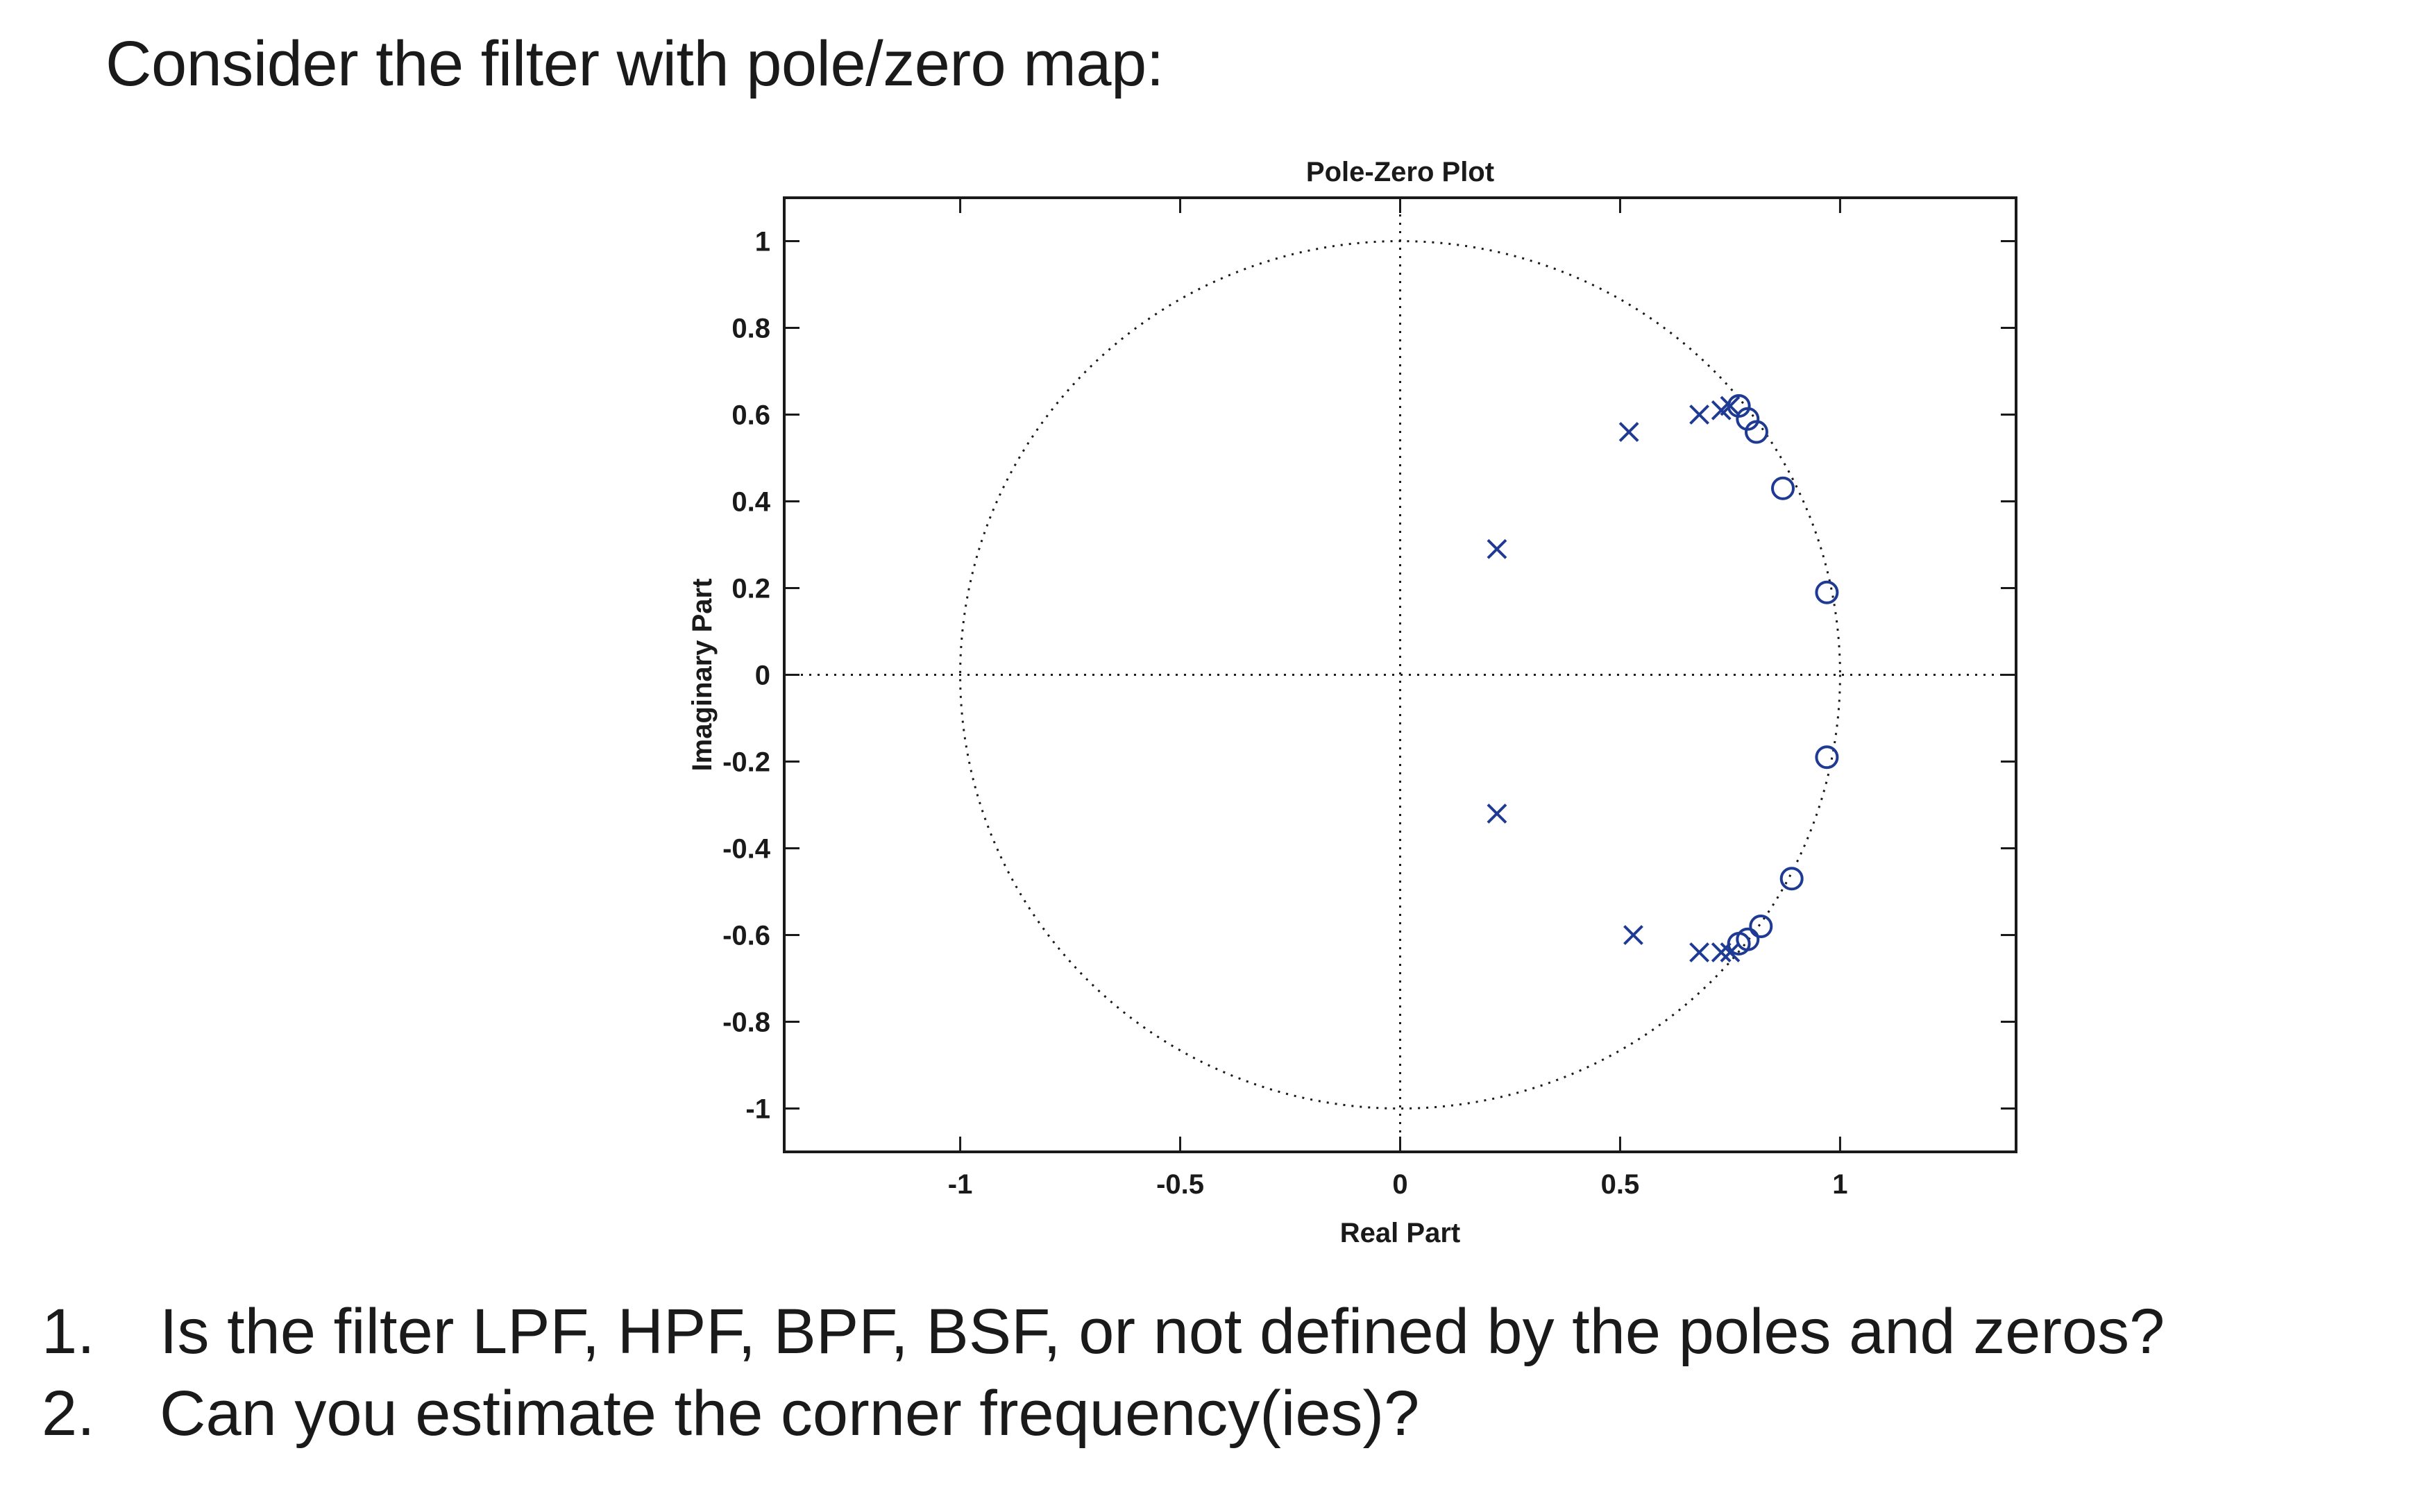  I want to click on x-tick-label: -0.5, so click(1180, 1184).